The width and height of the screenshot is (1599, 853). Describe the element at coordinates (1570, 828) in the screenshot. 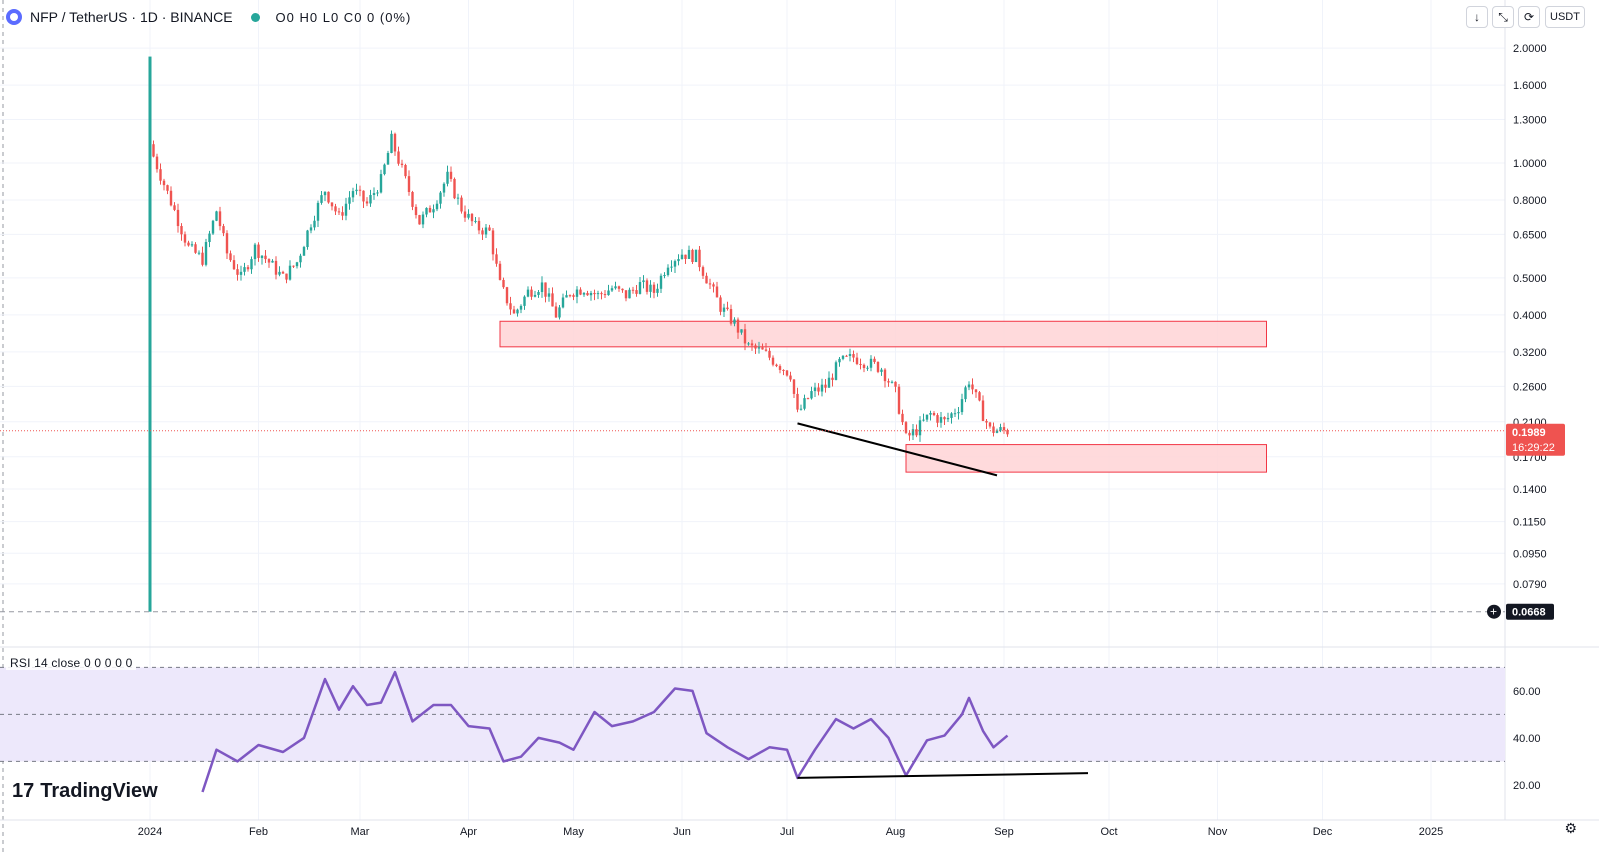

I see `gear-icon: ⚙` at that location.